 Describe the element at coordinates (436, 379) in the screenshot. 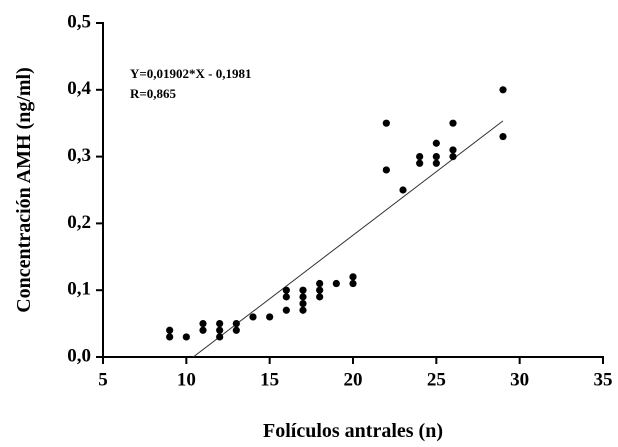

I see `x-tick-label: 25` at that location.